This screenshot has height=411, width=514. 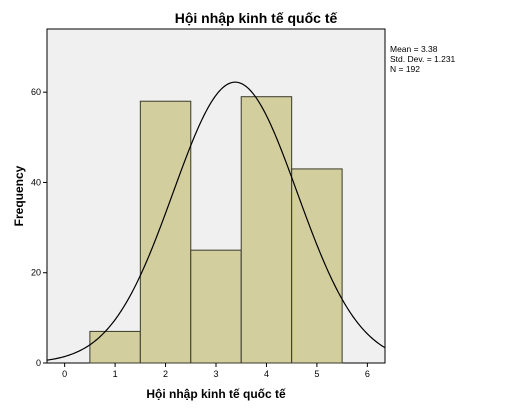 What do you see at coordinates (367, 374) in the screenshot?
I see `x-tick-label: 6` at bounding box center [367, 374].